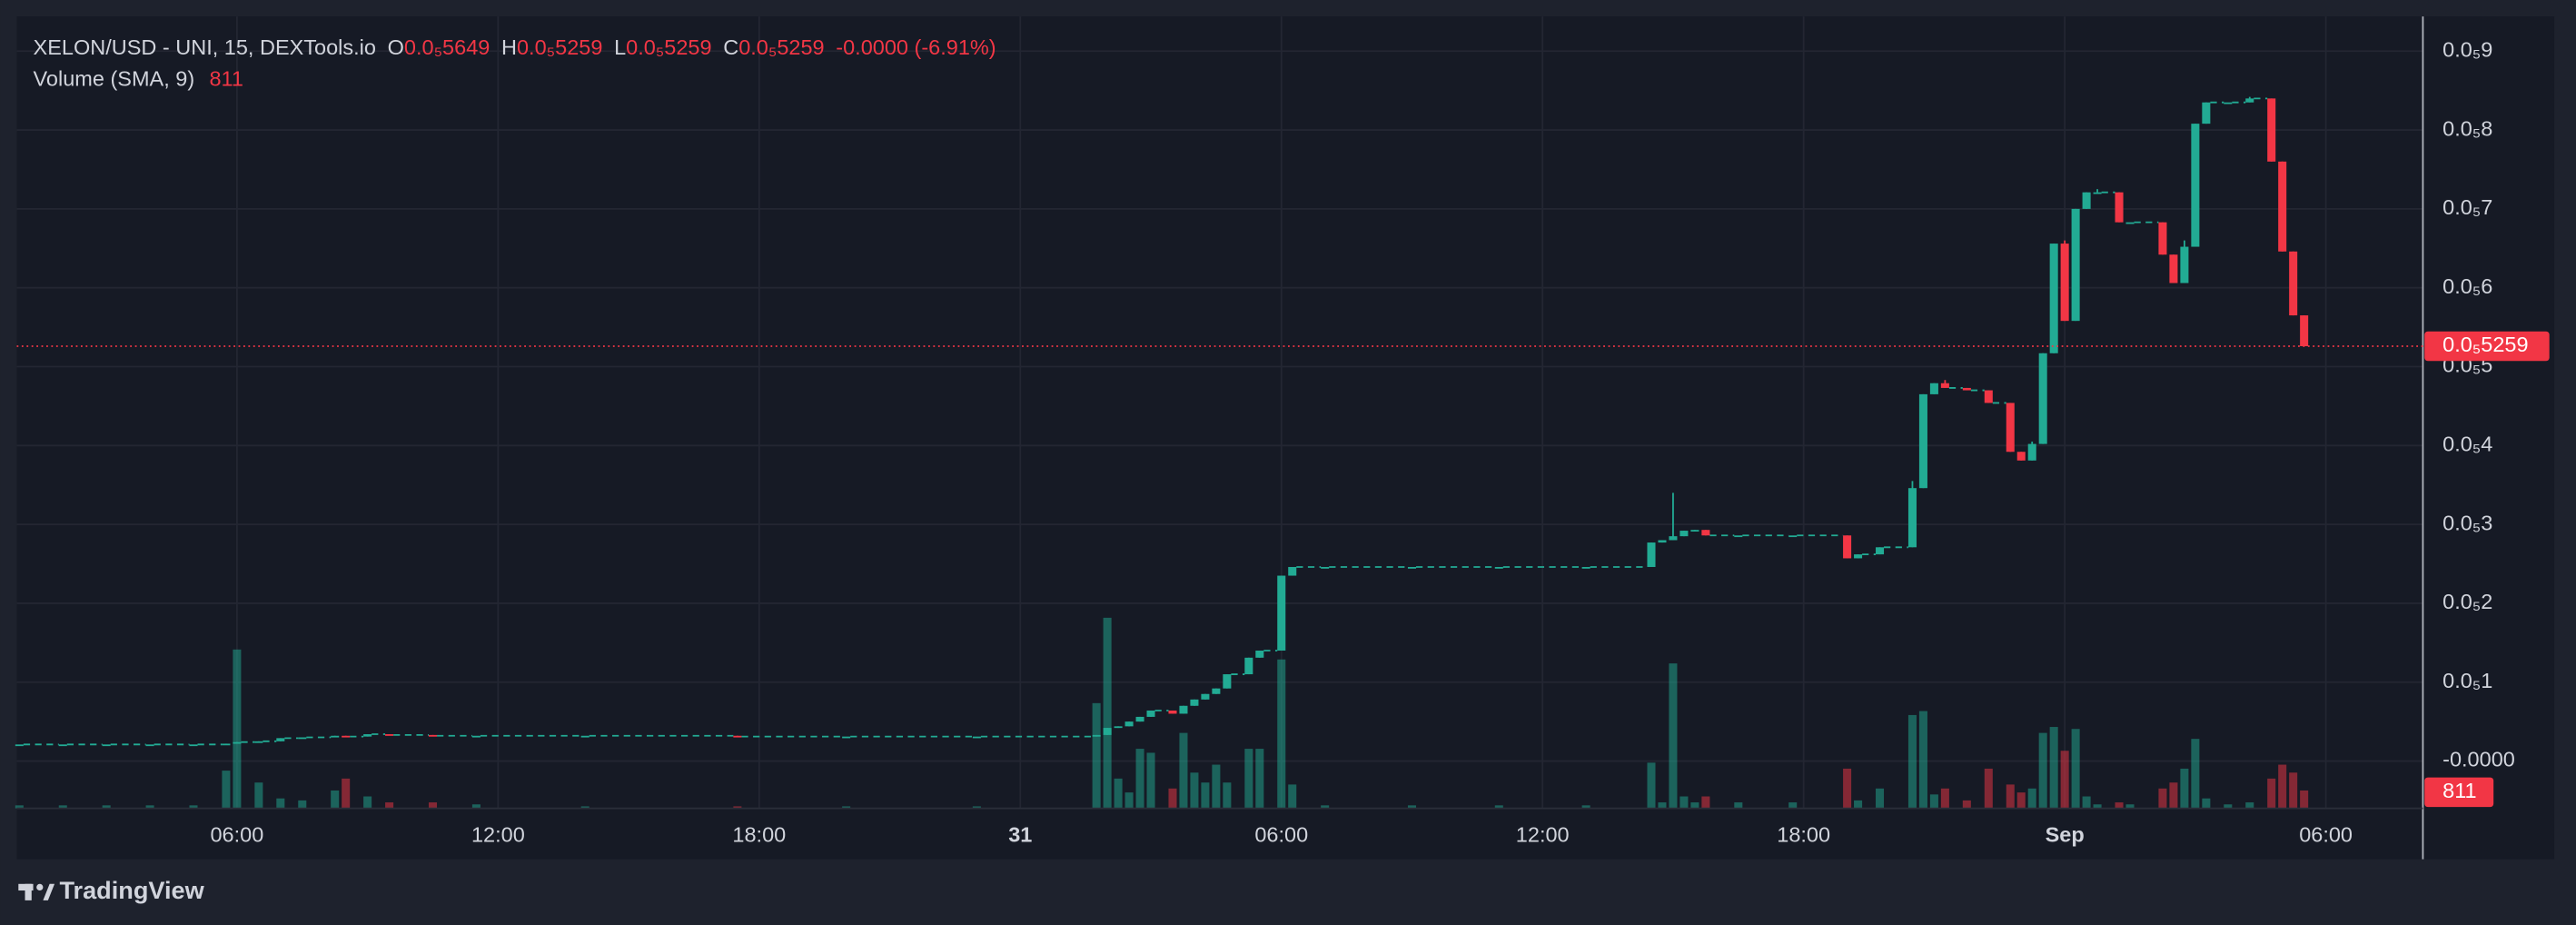  I want to click on volume-sma-value: 811, so click(226, 79).